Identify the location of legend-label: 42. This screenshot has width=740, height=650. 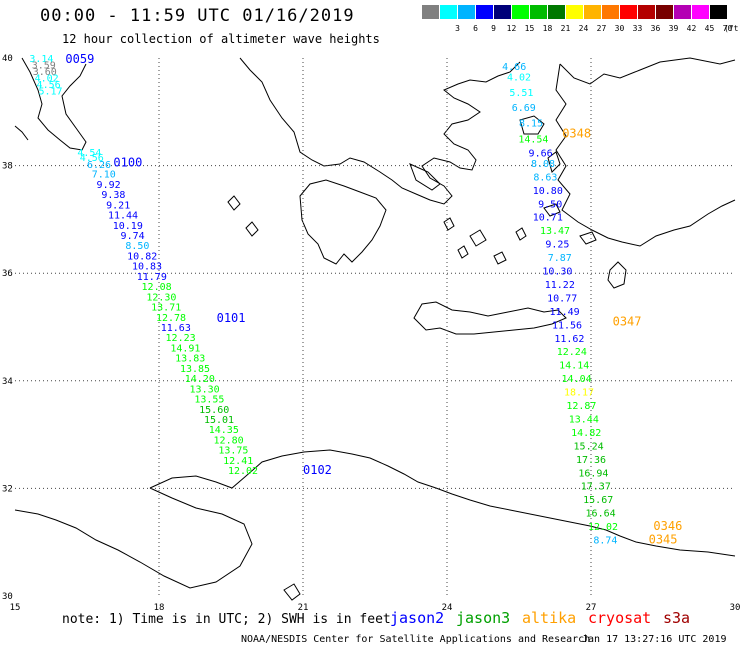
(691, 28).